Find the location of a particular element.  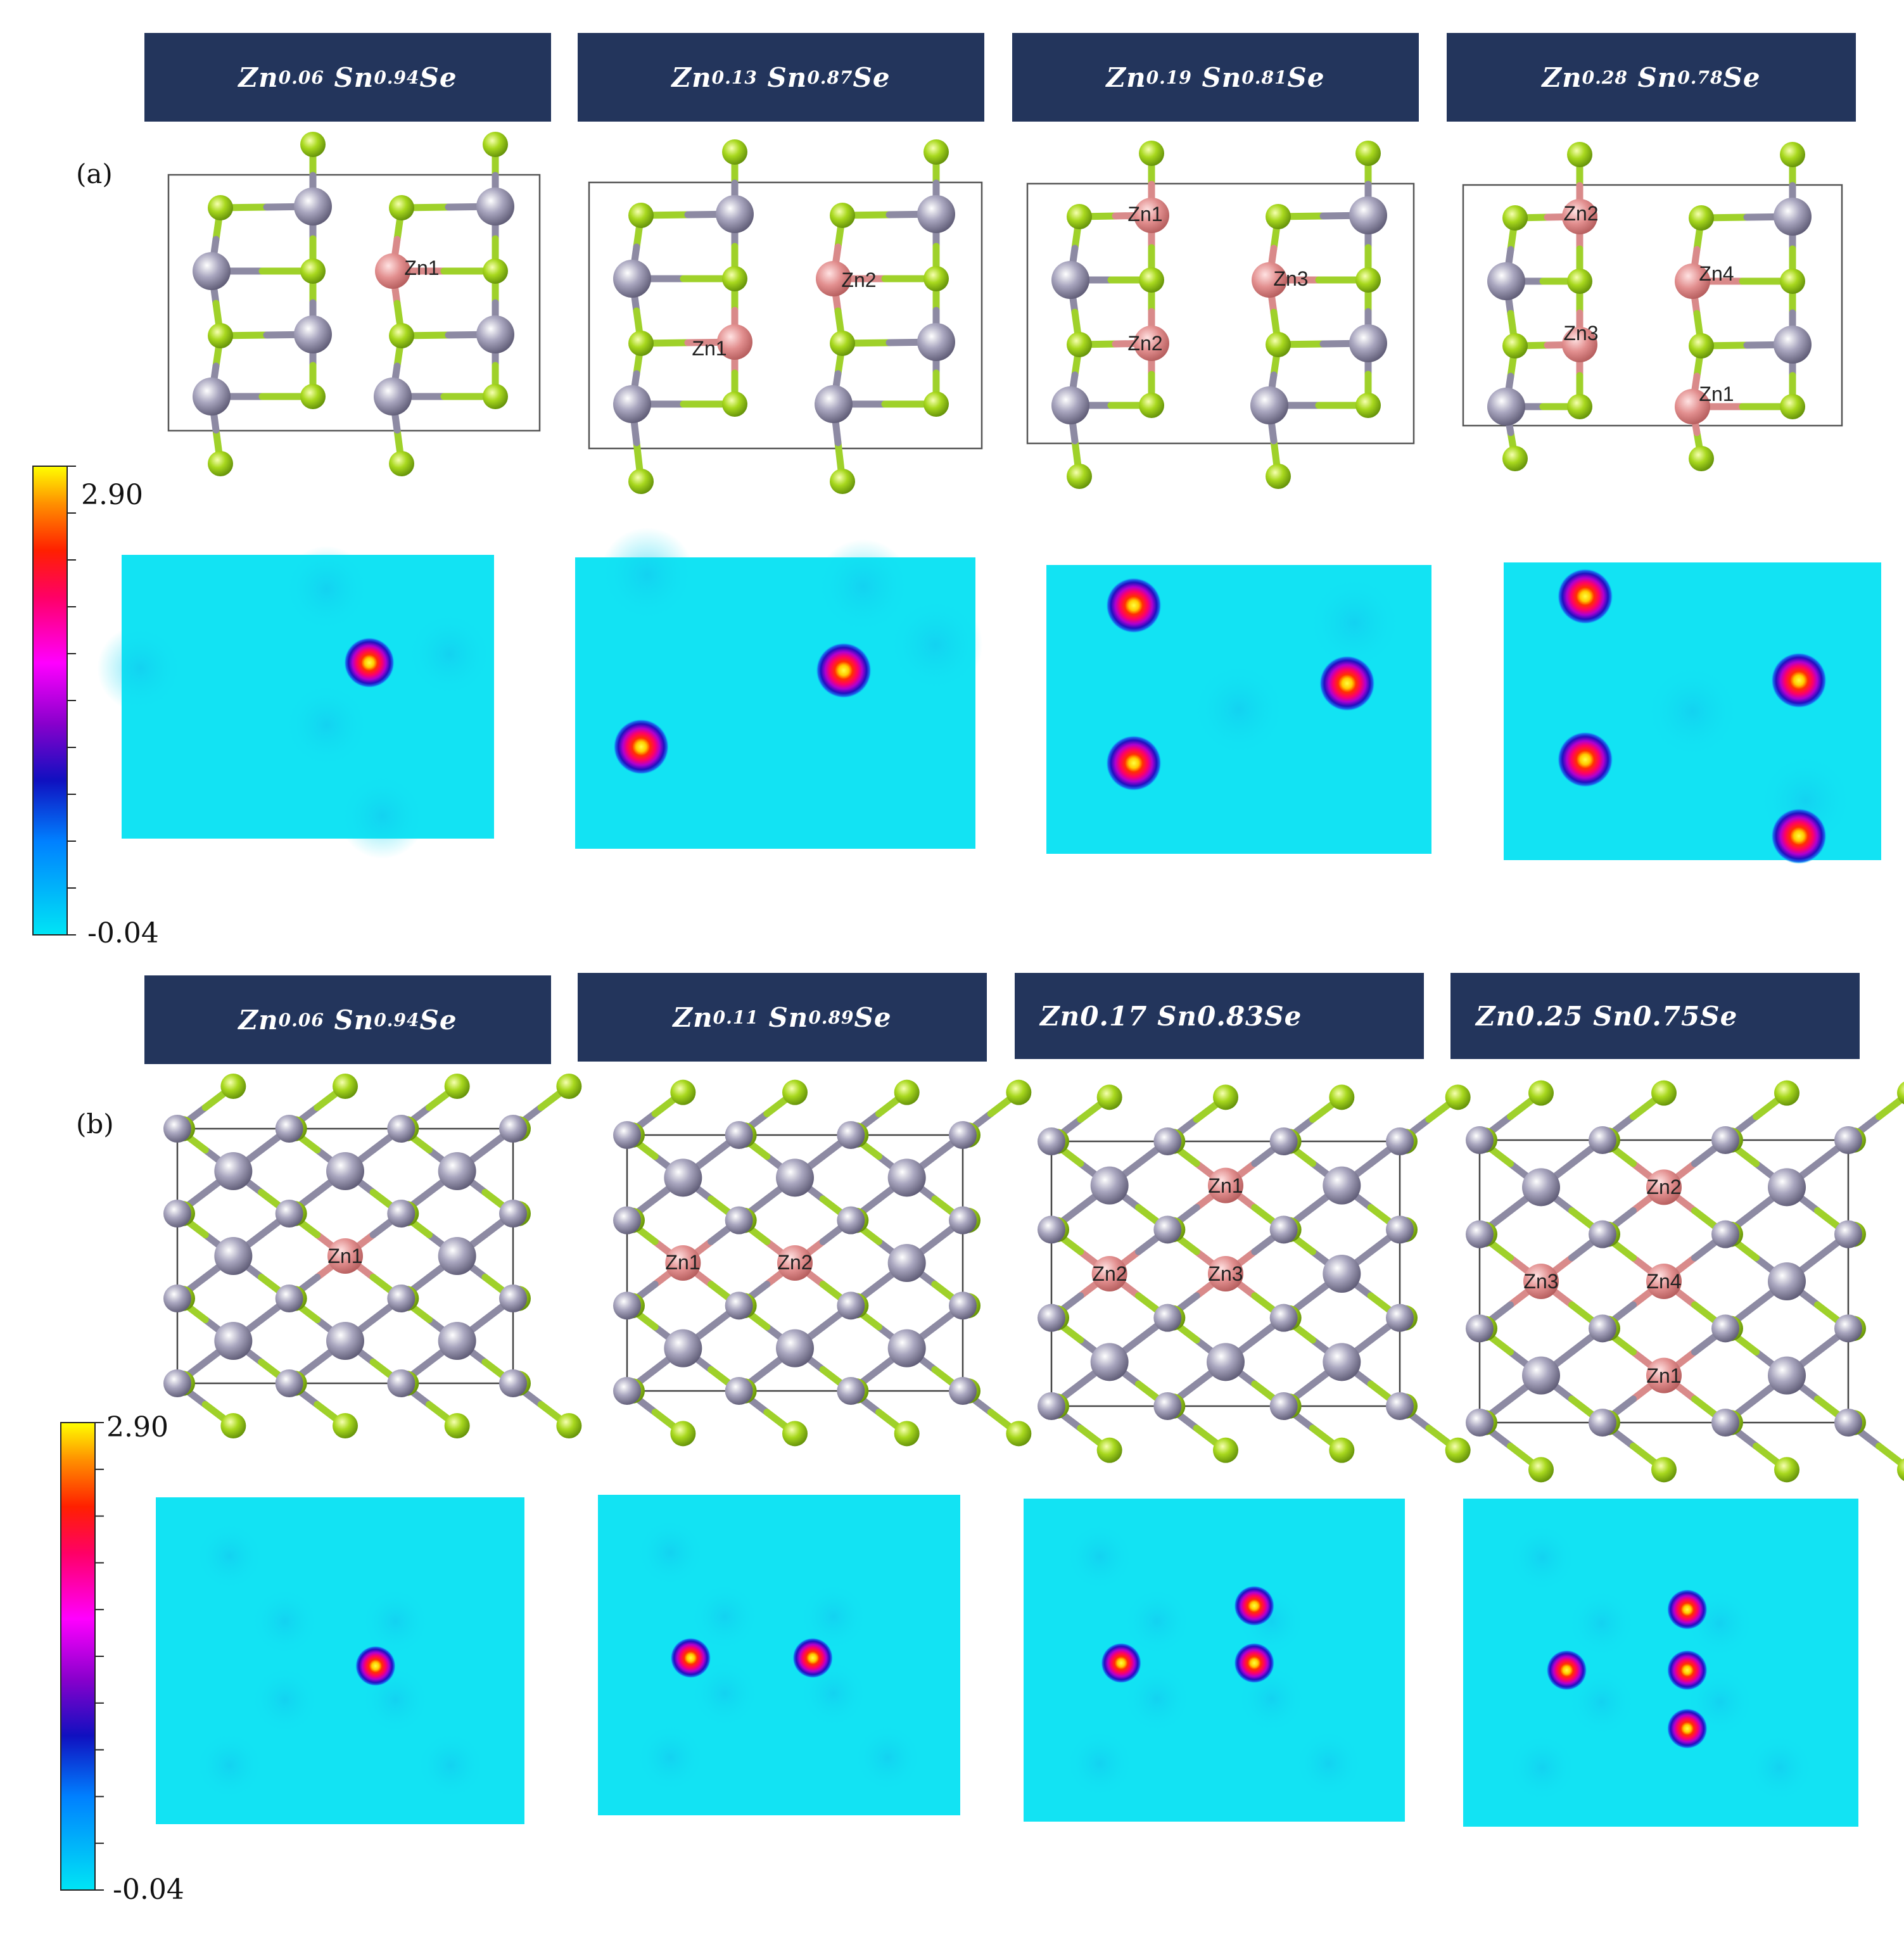

header-b-4: Zn0.25 Sn0.75Se is located at coordinates (1655, 1016).